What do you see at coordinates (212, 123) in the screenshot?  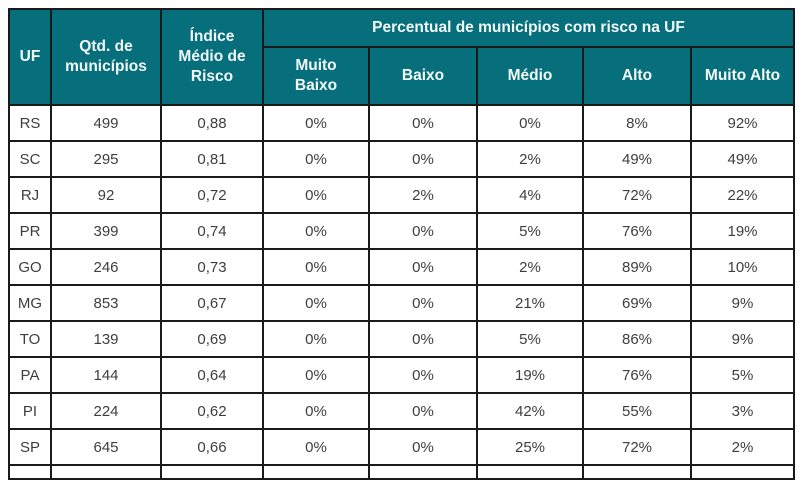 I see `cell-indice-medio-risco: 0,88` at bounding box center [212, 123].